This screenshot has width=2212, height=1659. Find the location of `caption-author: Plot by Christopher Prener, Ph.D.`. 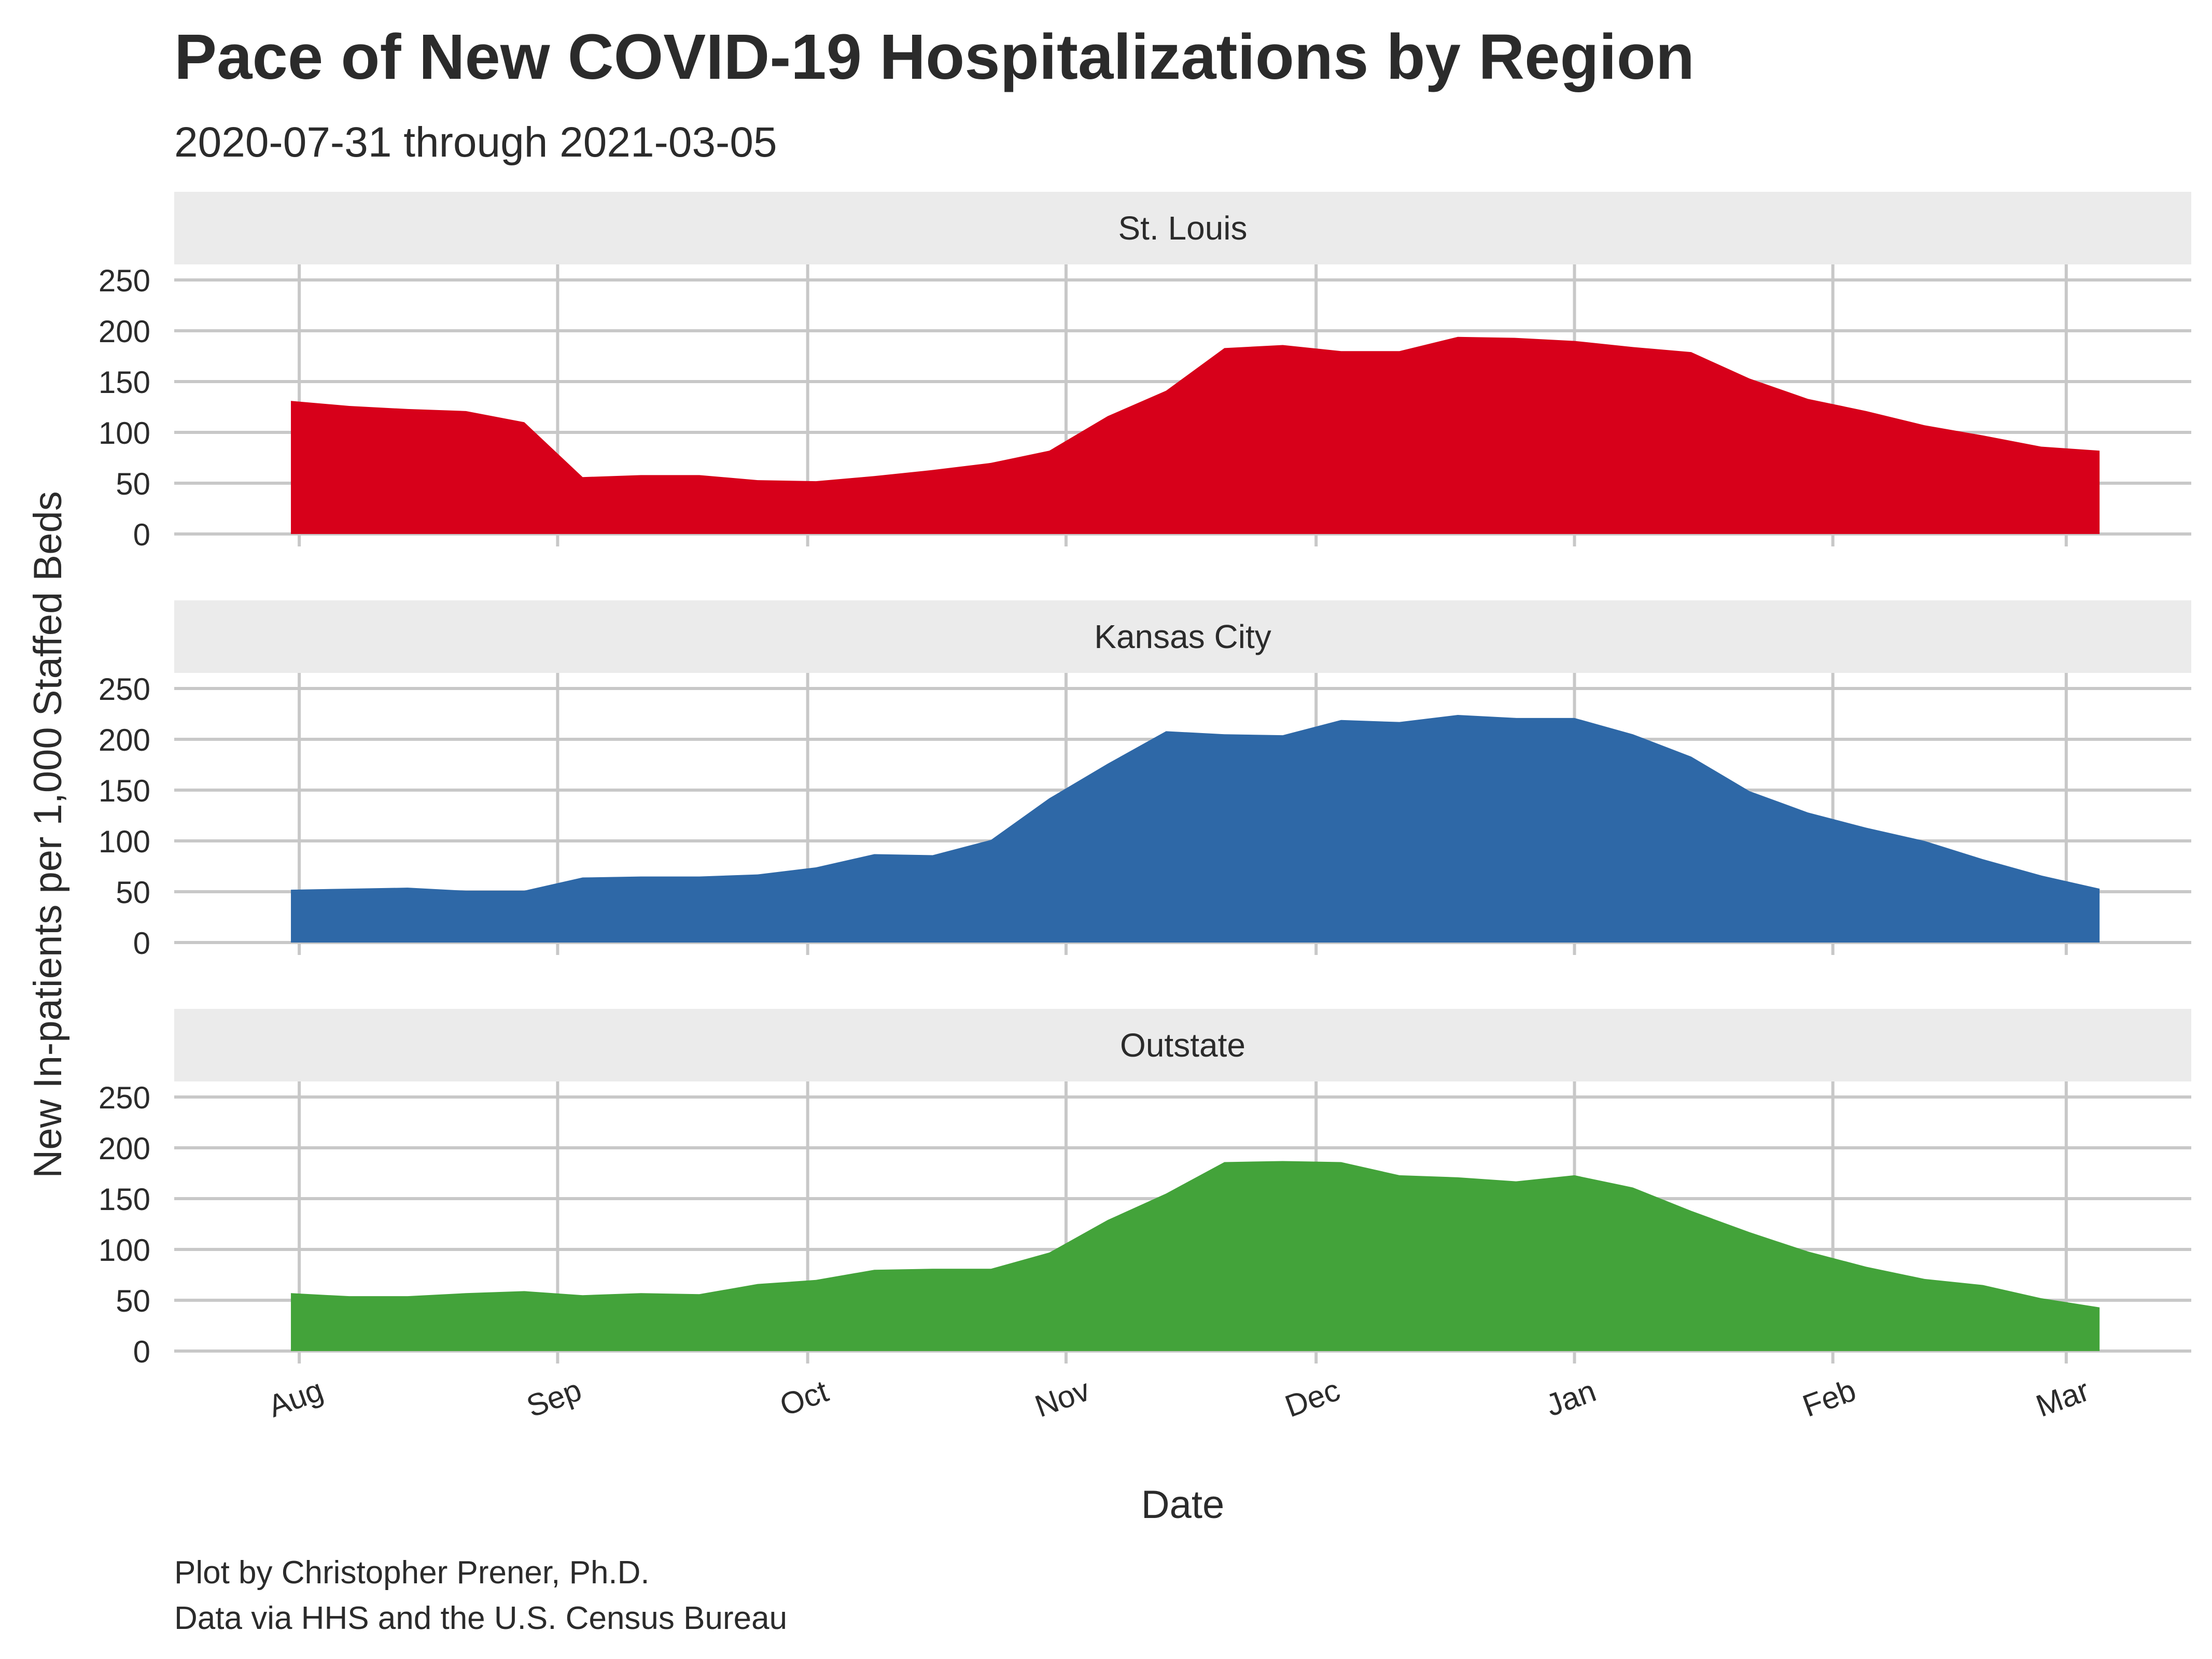

caption-author: Plot by Christopher Prener, Ph.D. is located at coordinates (412, 1573).